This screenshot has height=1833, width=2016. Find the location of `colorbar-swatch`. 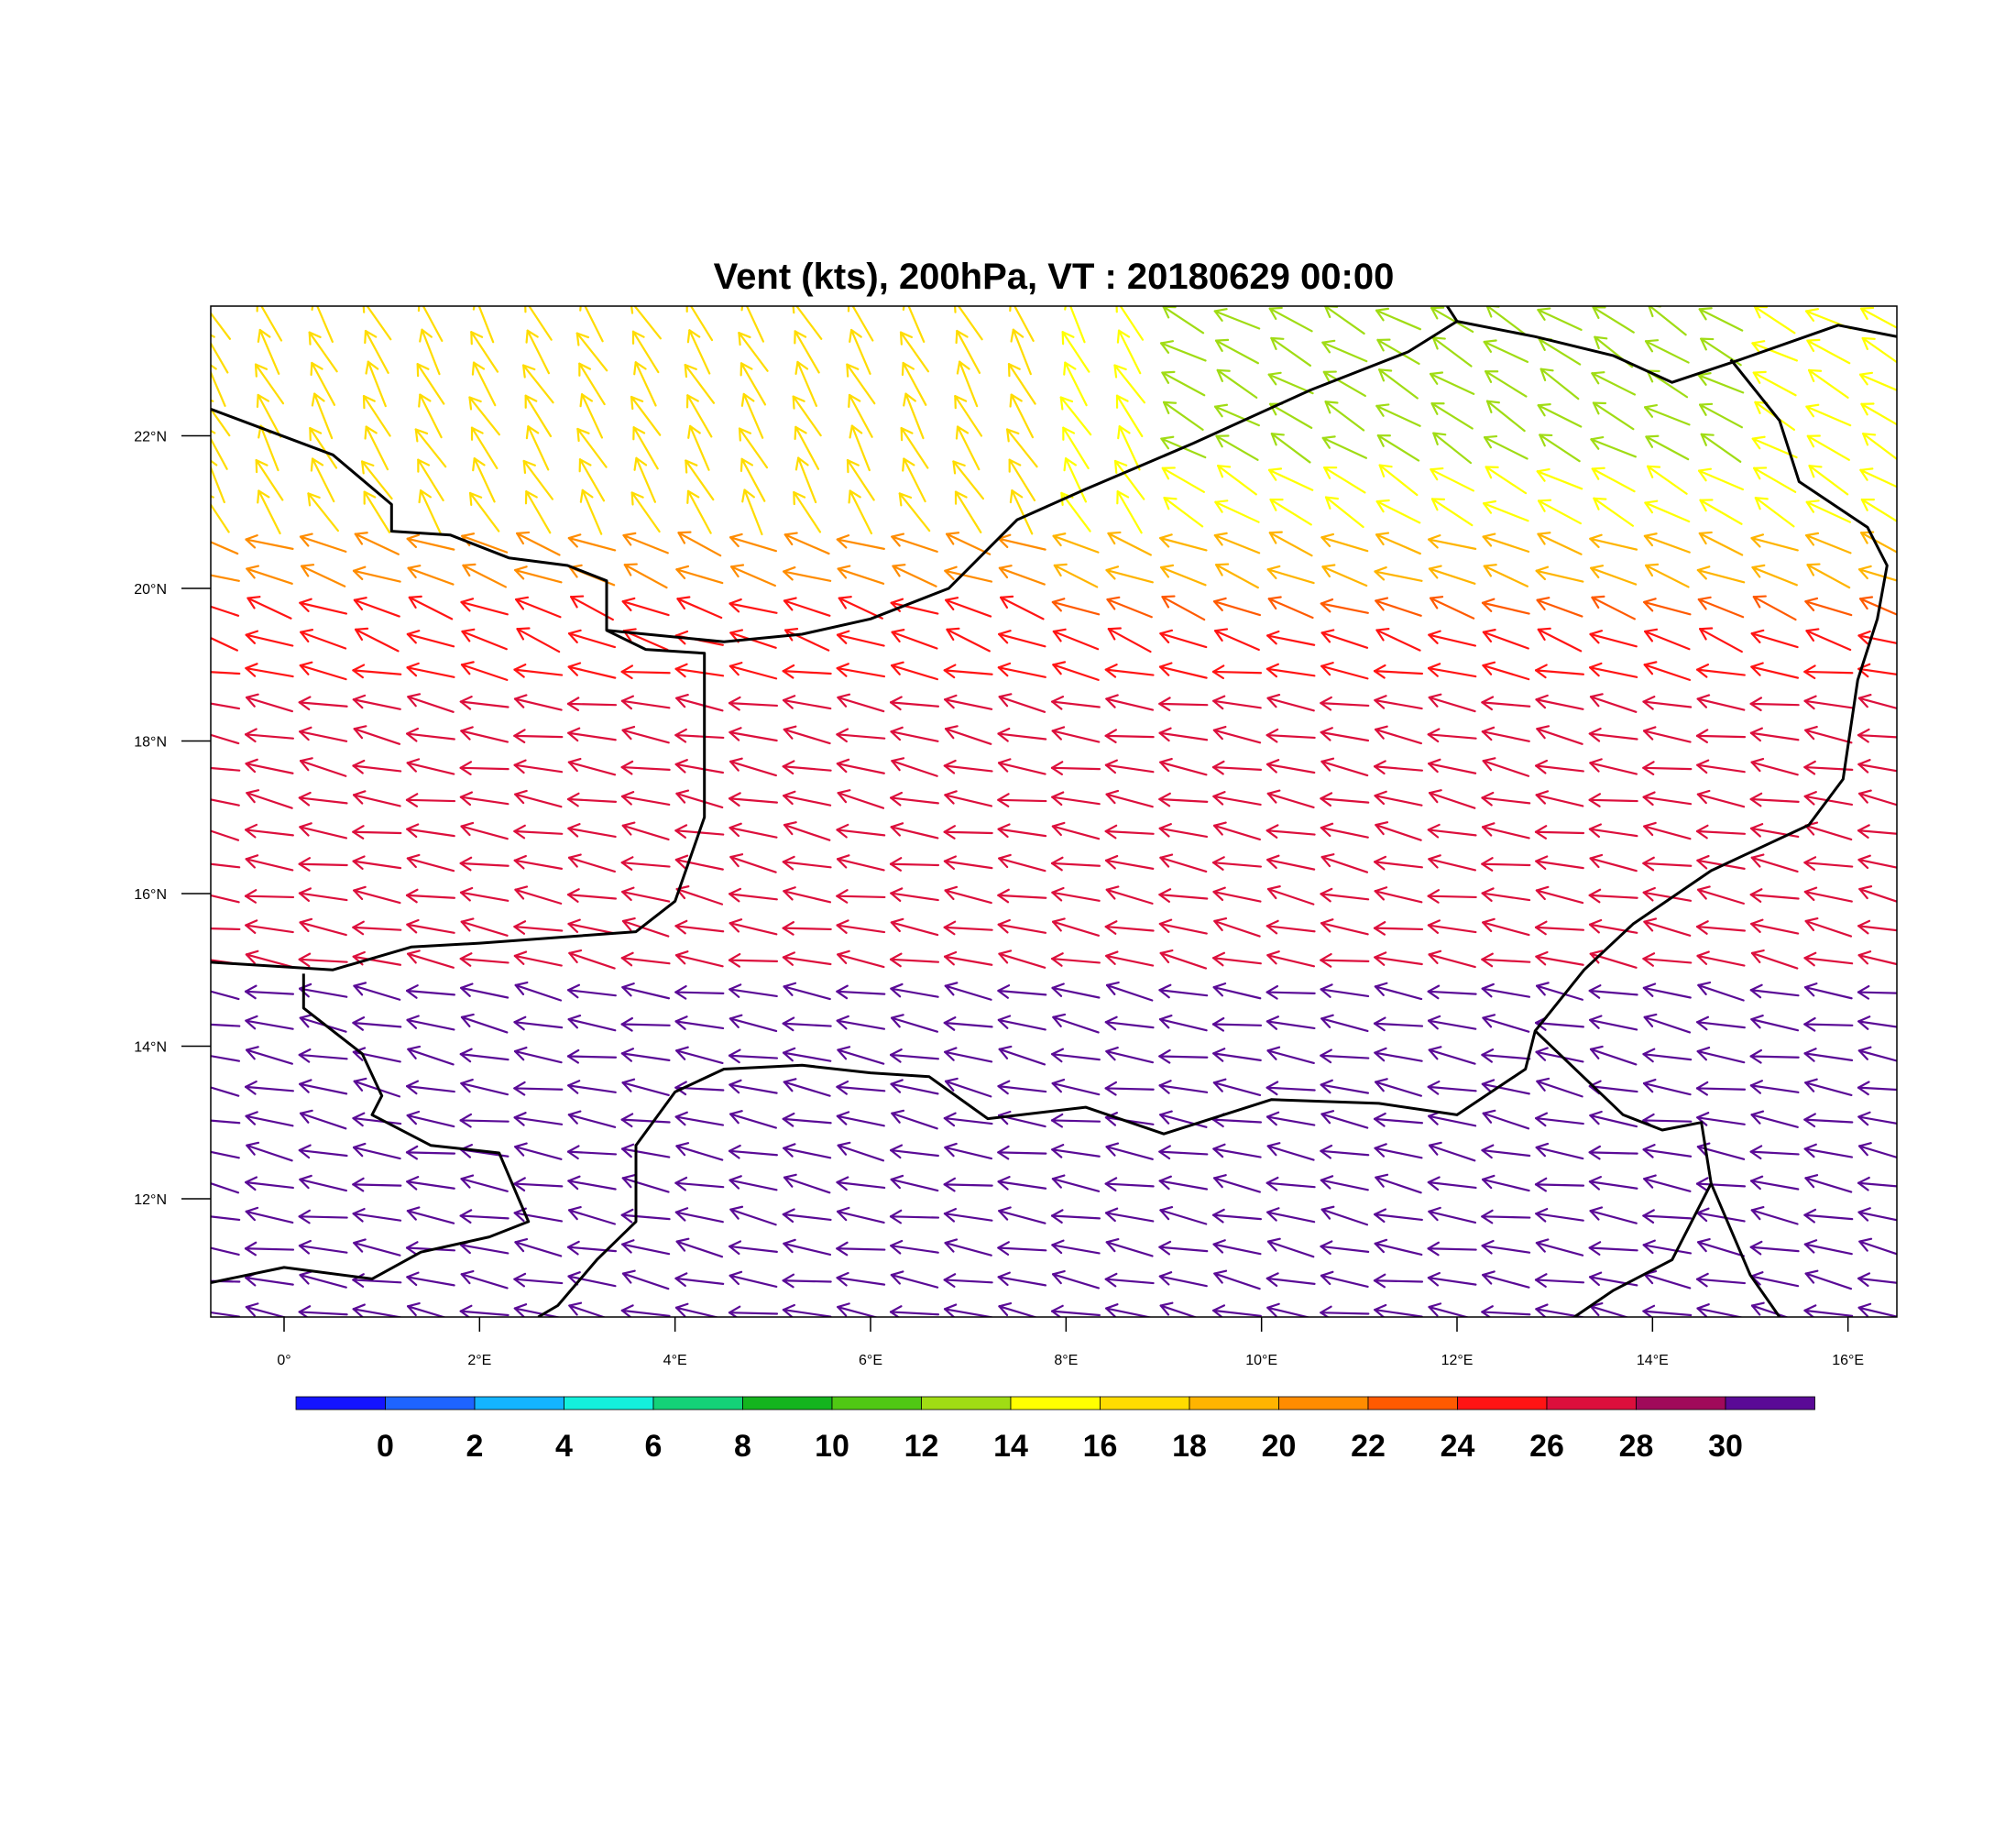

colorbar-swatch is located at coordinates (1681, 1403).